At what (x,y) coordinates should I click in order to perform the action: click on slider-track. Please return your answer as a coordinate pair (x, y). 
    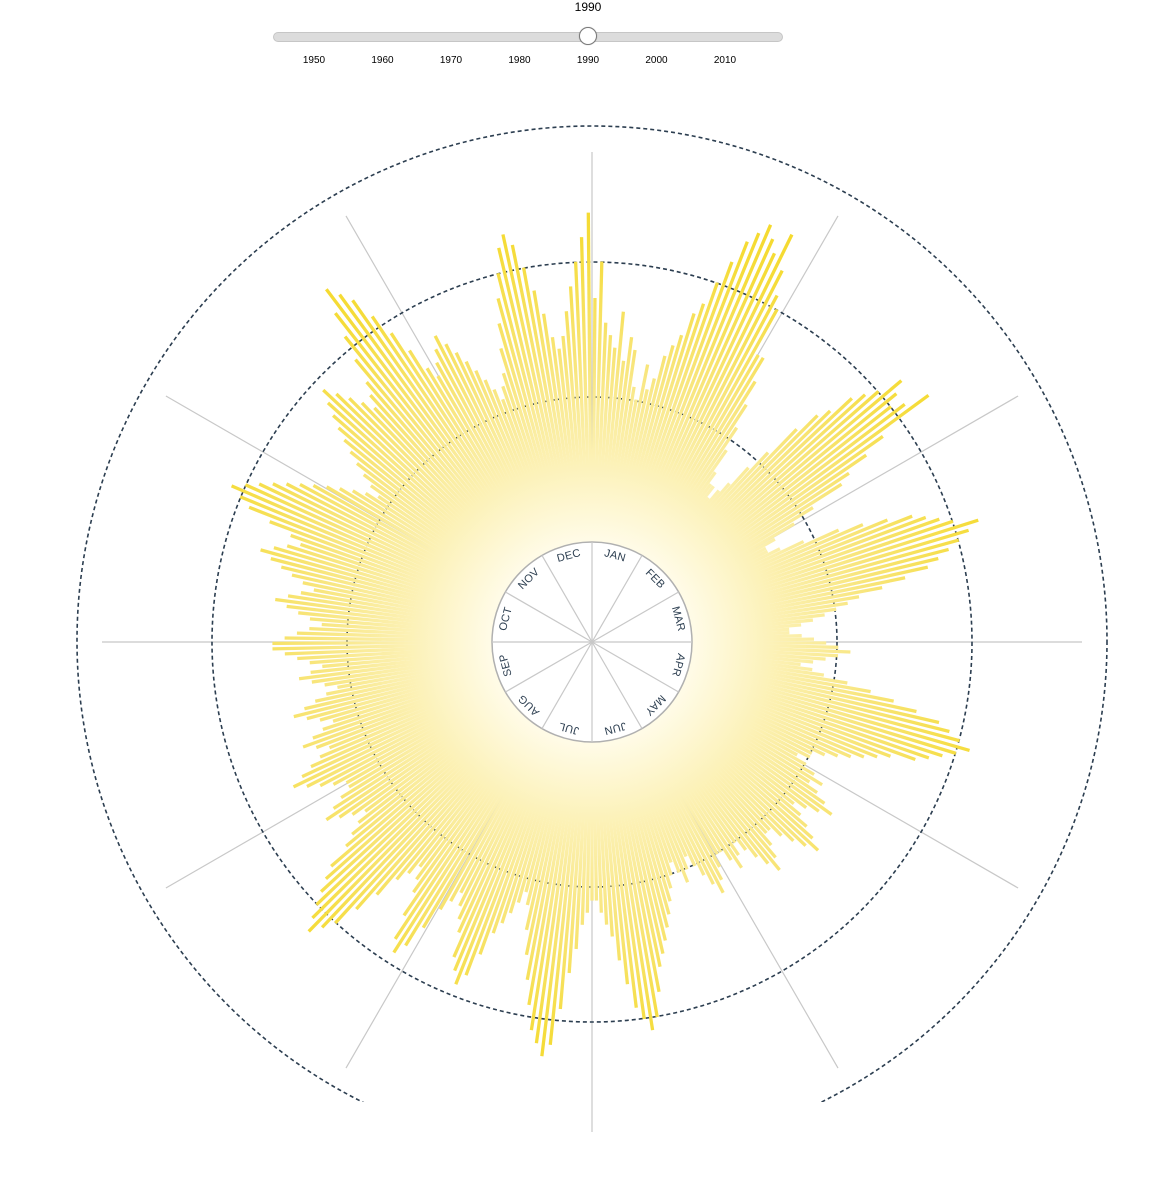
    Looking at the image, I should click on (528, 37).